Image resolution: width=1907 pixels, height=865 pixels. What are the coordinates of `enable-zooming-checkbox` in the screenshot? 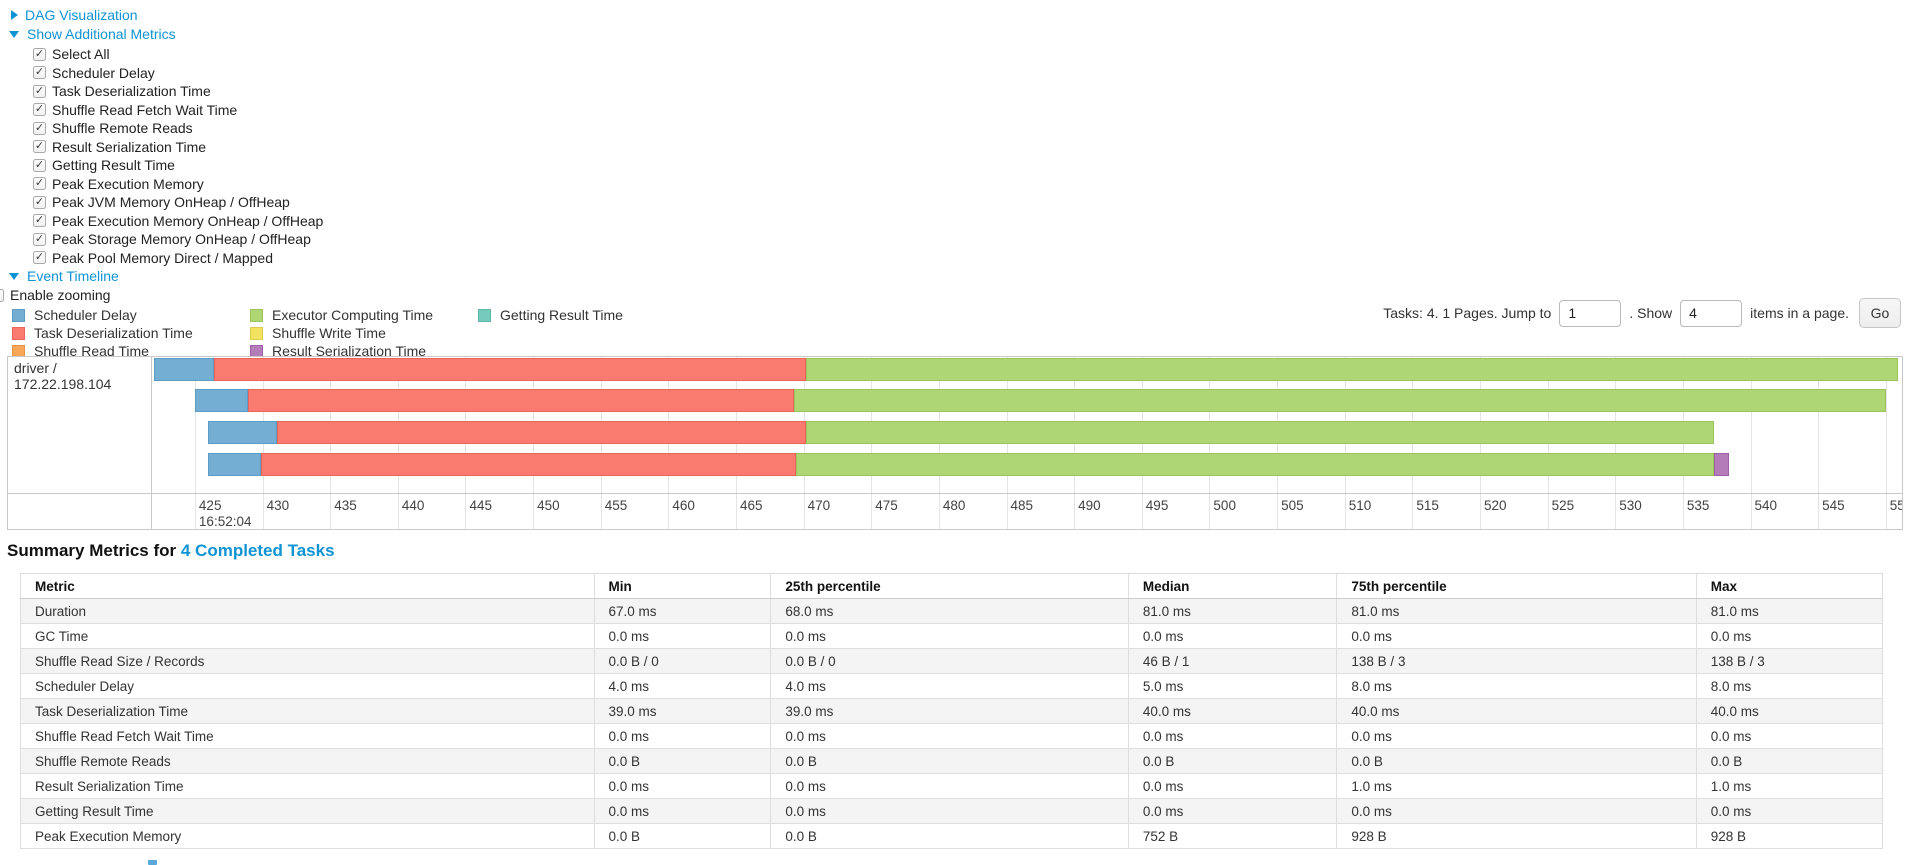 It's located at (2, 295).